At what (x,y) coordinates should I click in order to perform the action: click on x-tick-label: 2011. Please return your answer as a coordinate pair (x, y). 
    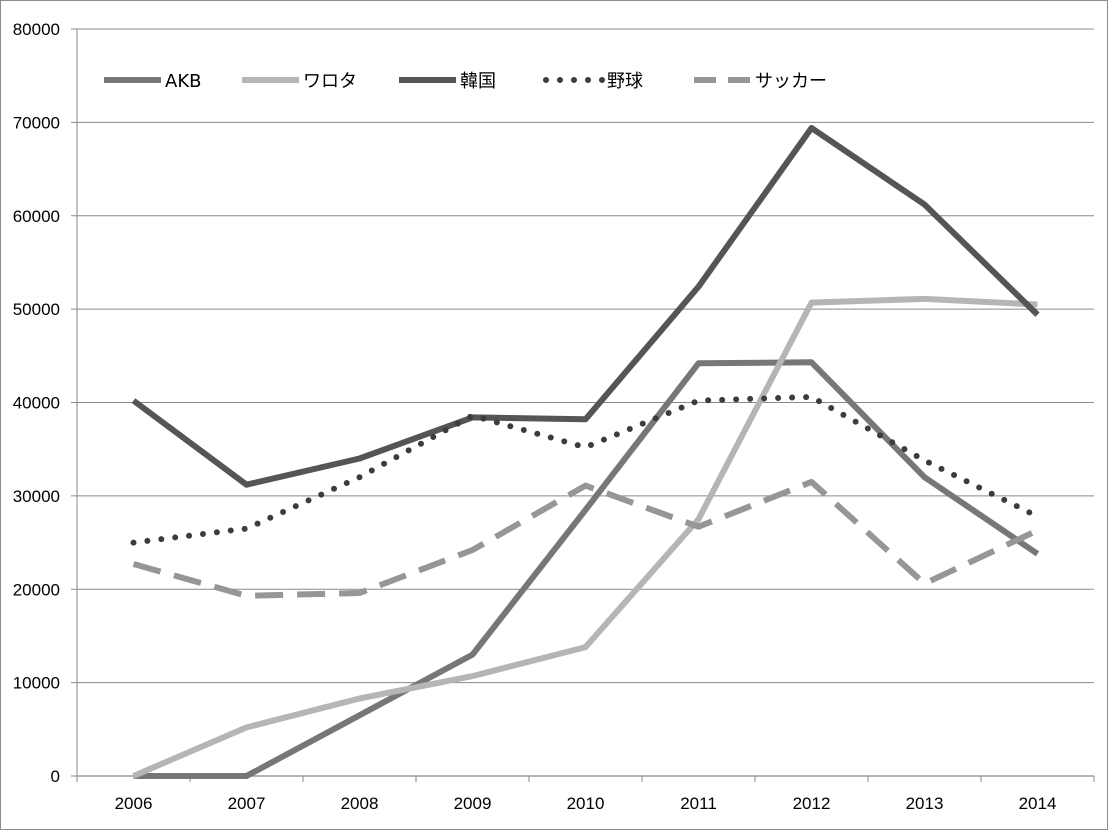
    Looking at the image, I should click on (698, 803).